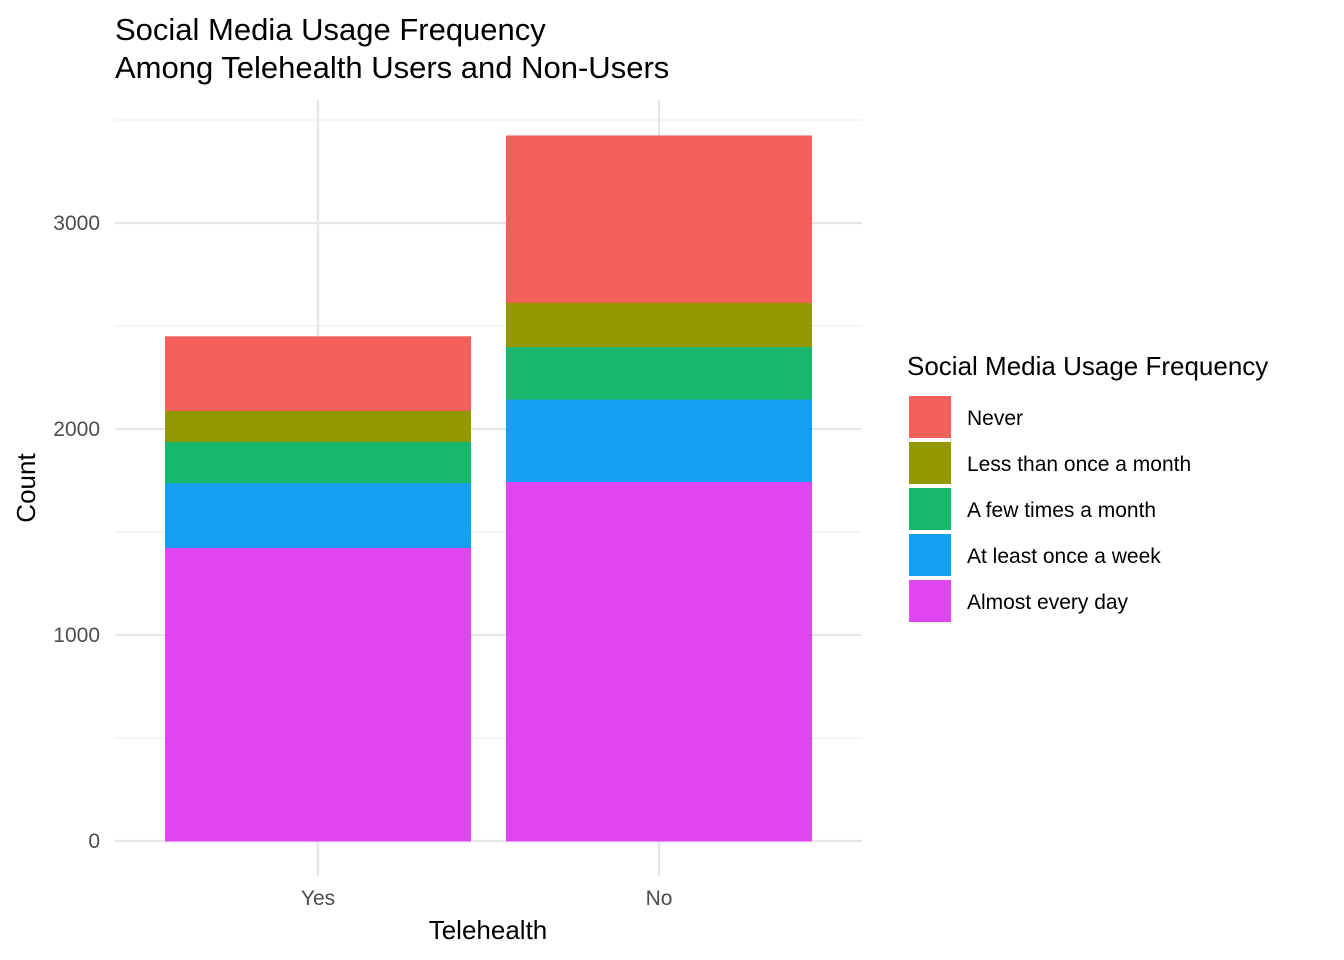 The width and height of the screenshot is (1344, 960). What do you see at coordinates (76, 635) in the screenshot?
I see `y-tick-label: 1000` at bounding box center [76, 635].